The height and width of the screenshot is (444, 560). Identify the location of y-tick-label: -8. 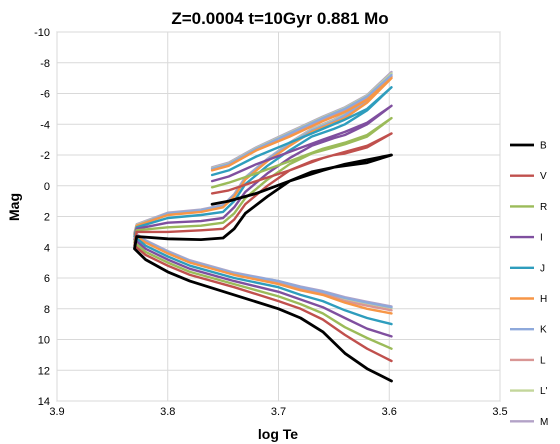
(45, 64).